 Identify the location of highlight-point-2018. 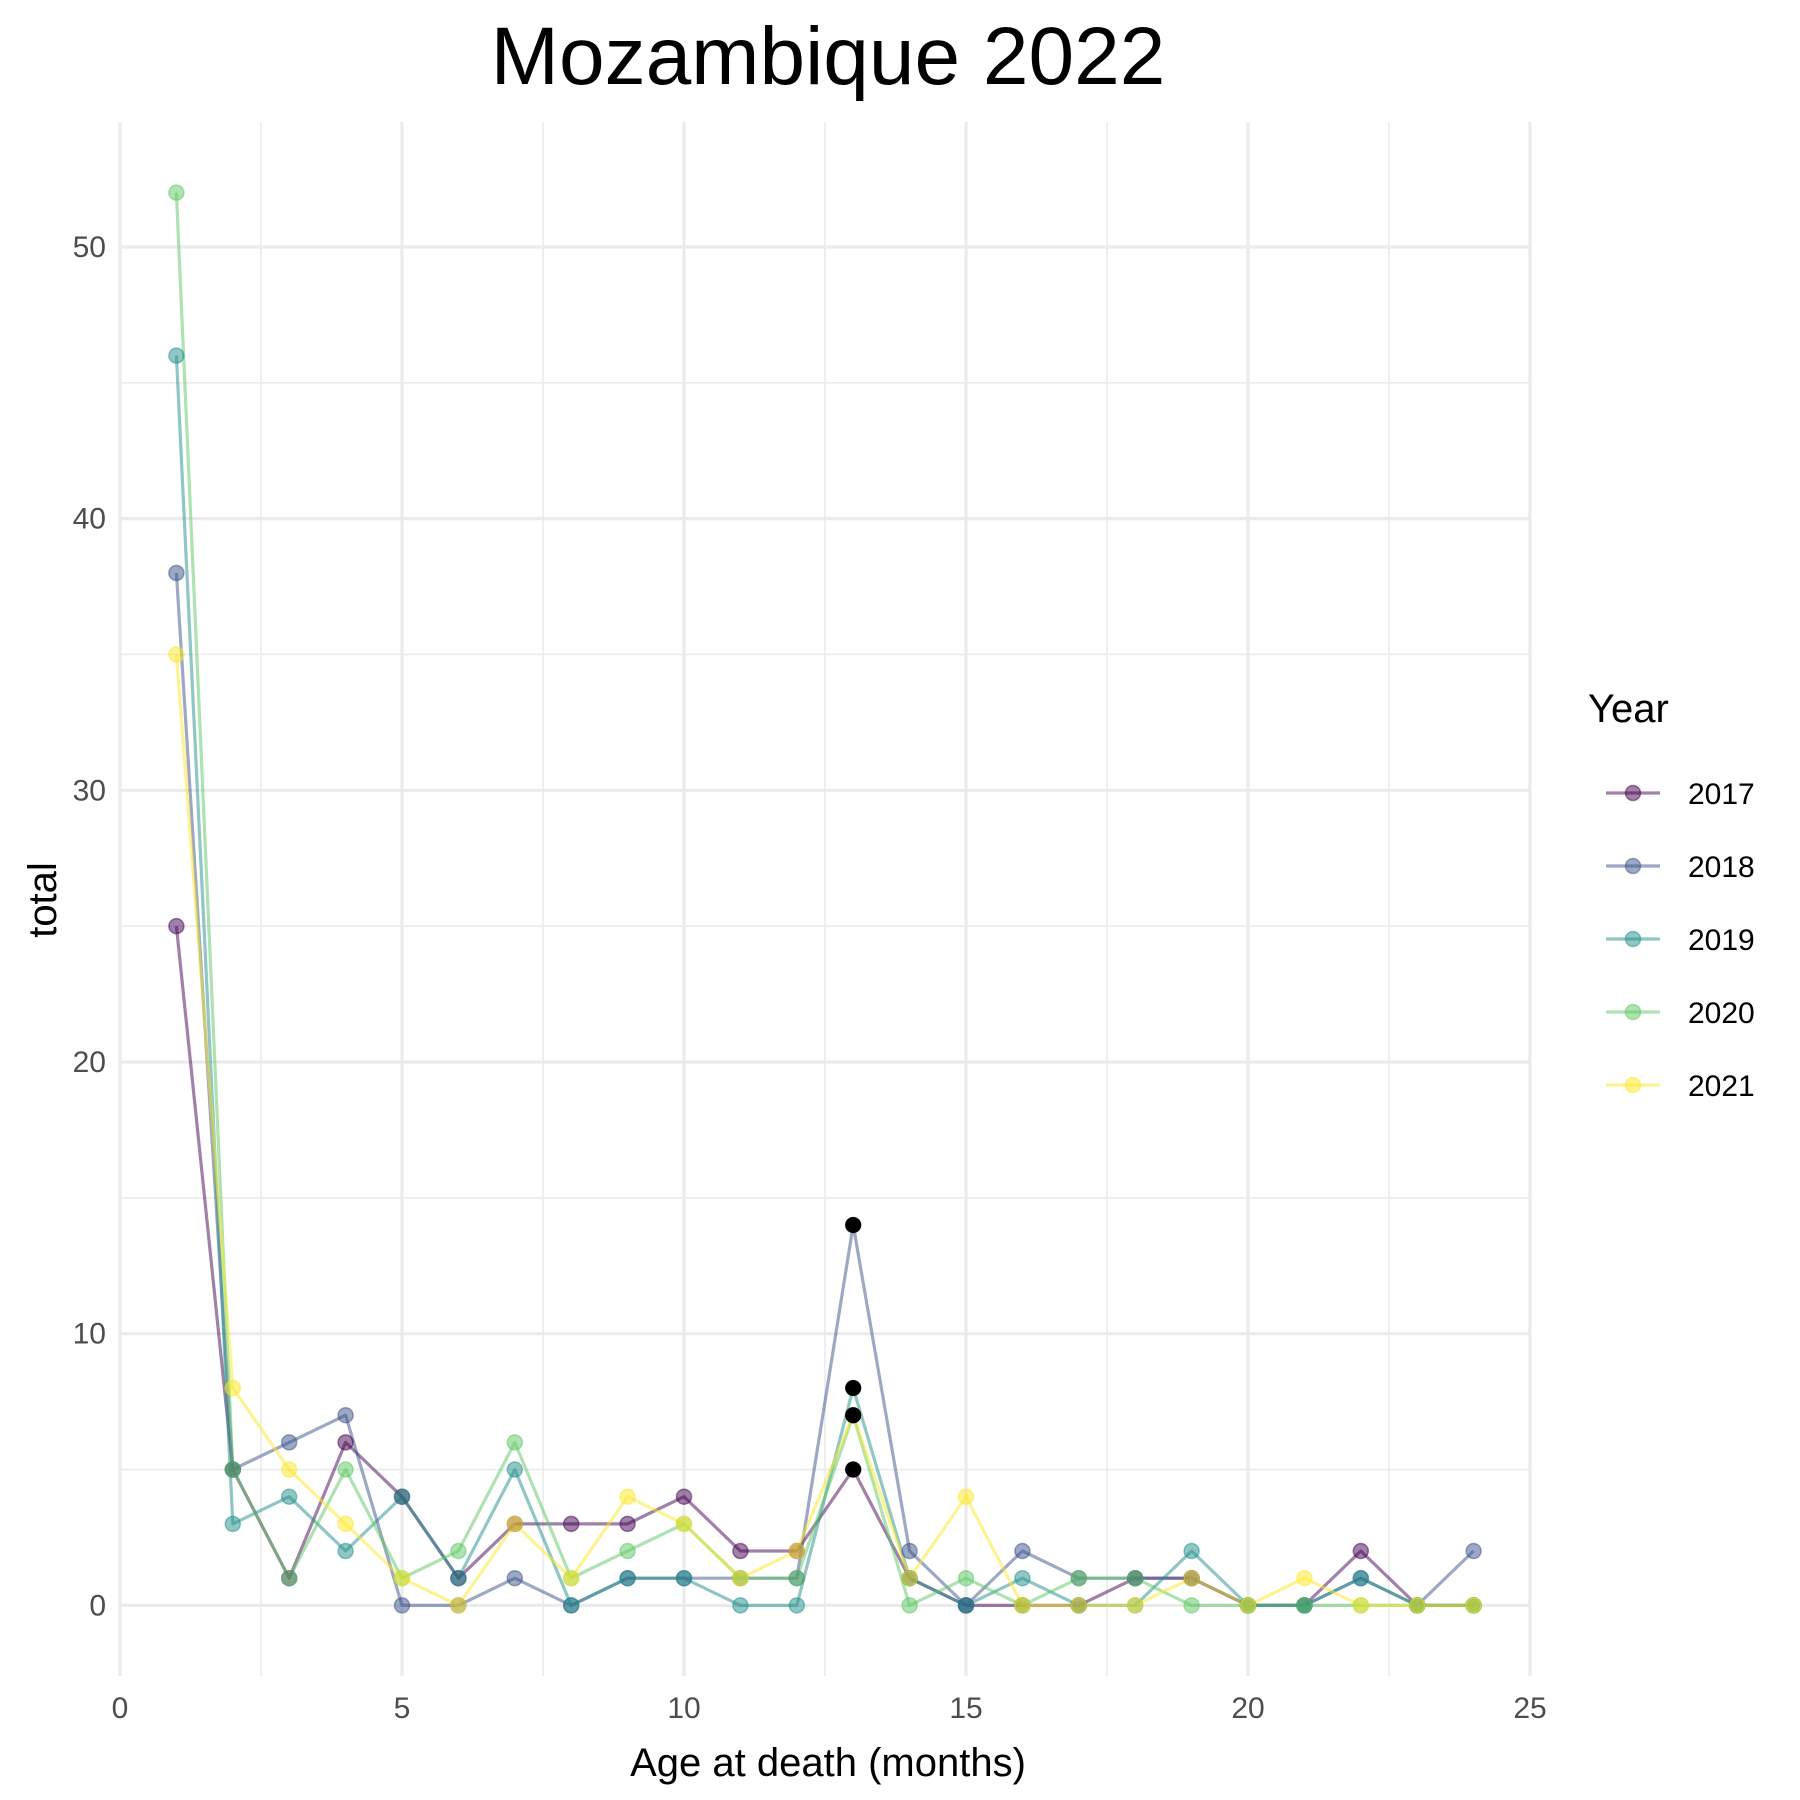
(853, 1225).